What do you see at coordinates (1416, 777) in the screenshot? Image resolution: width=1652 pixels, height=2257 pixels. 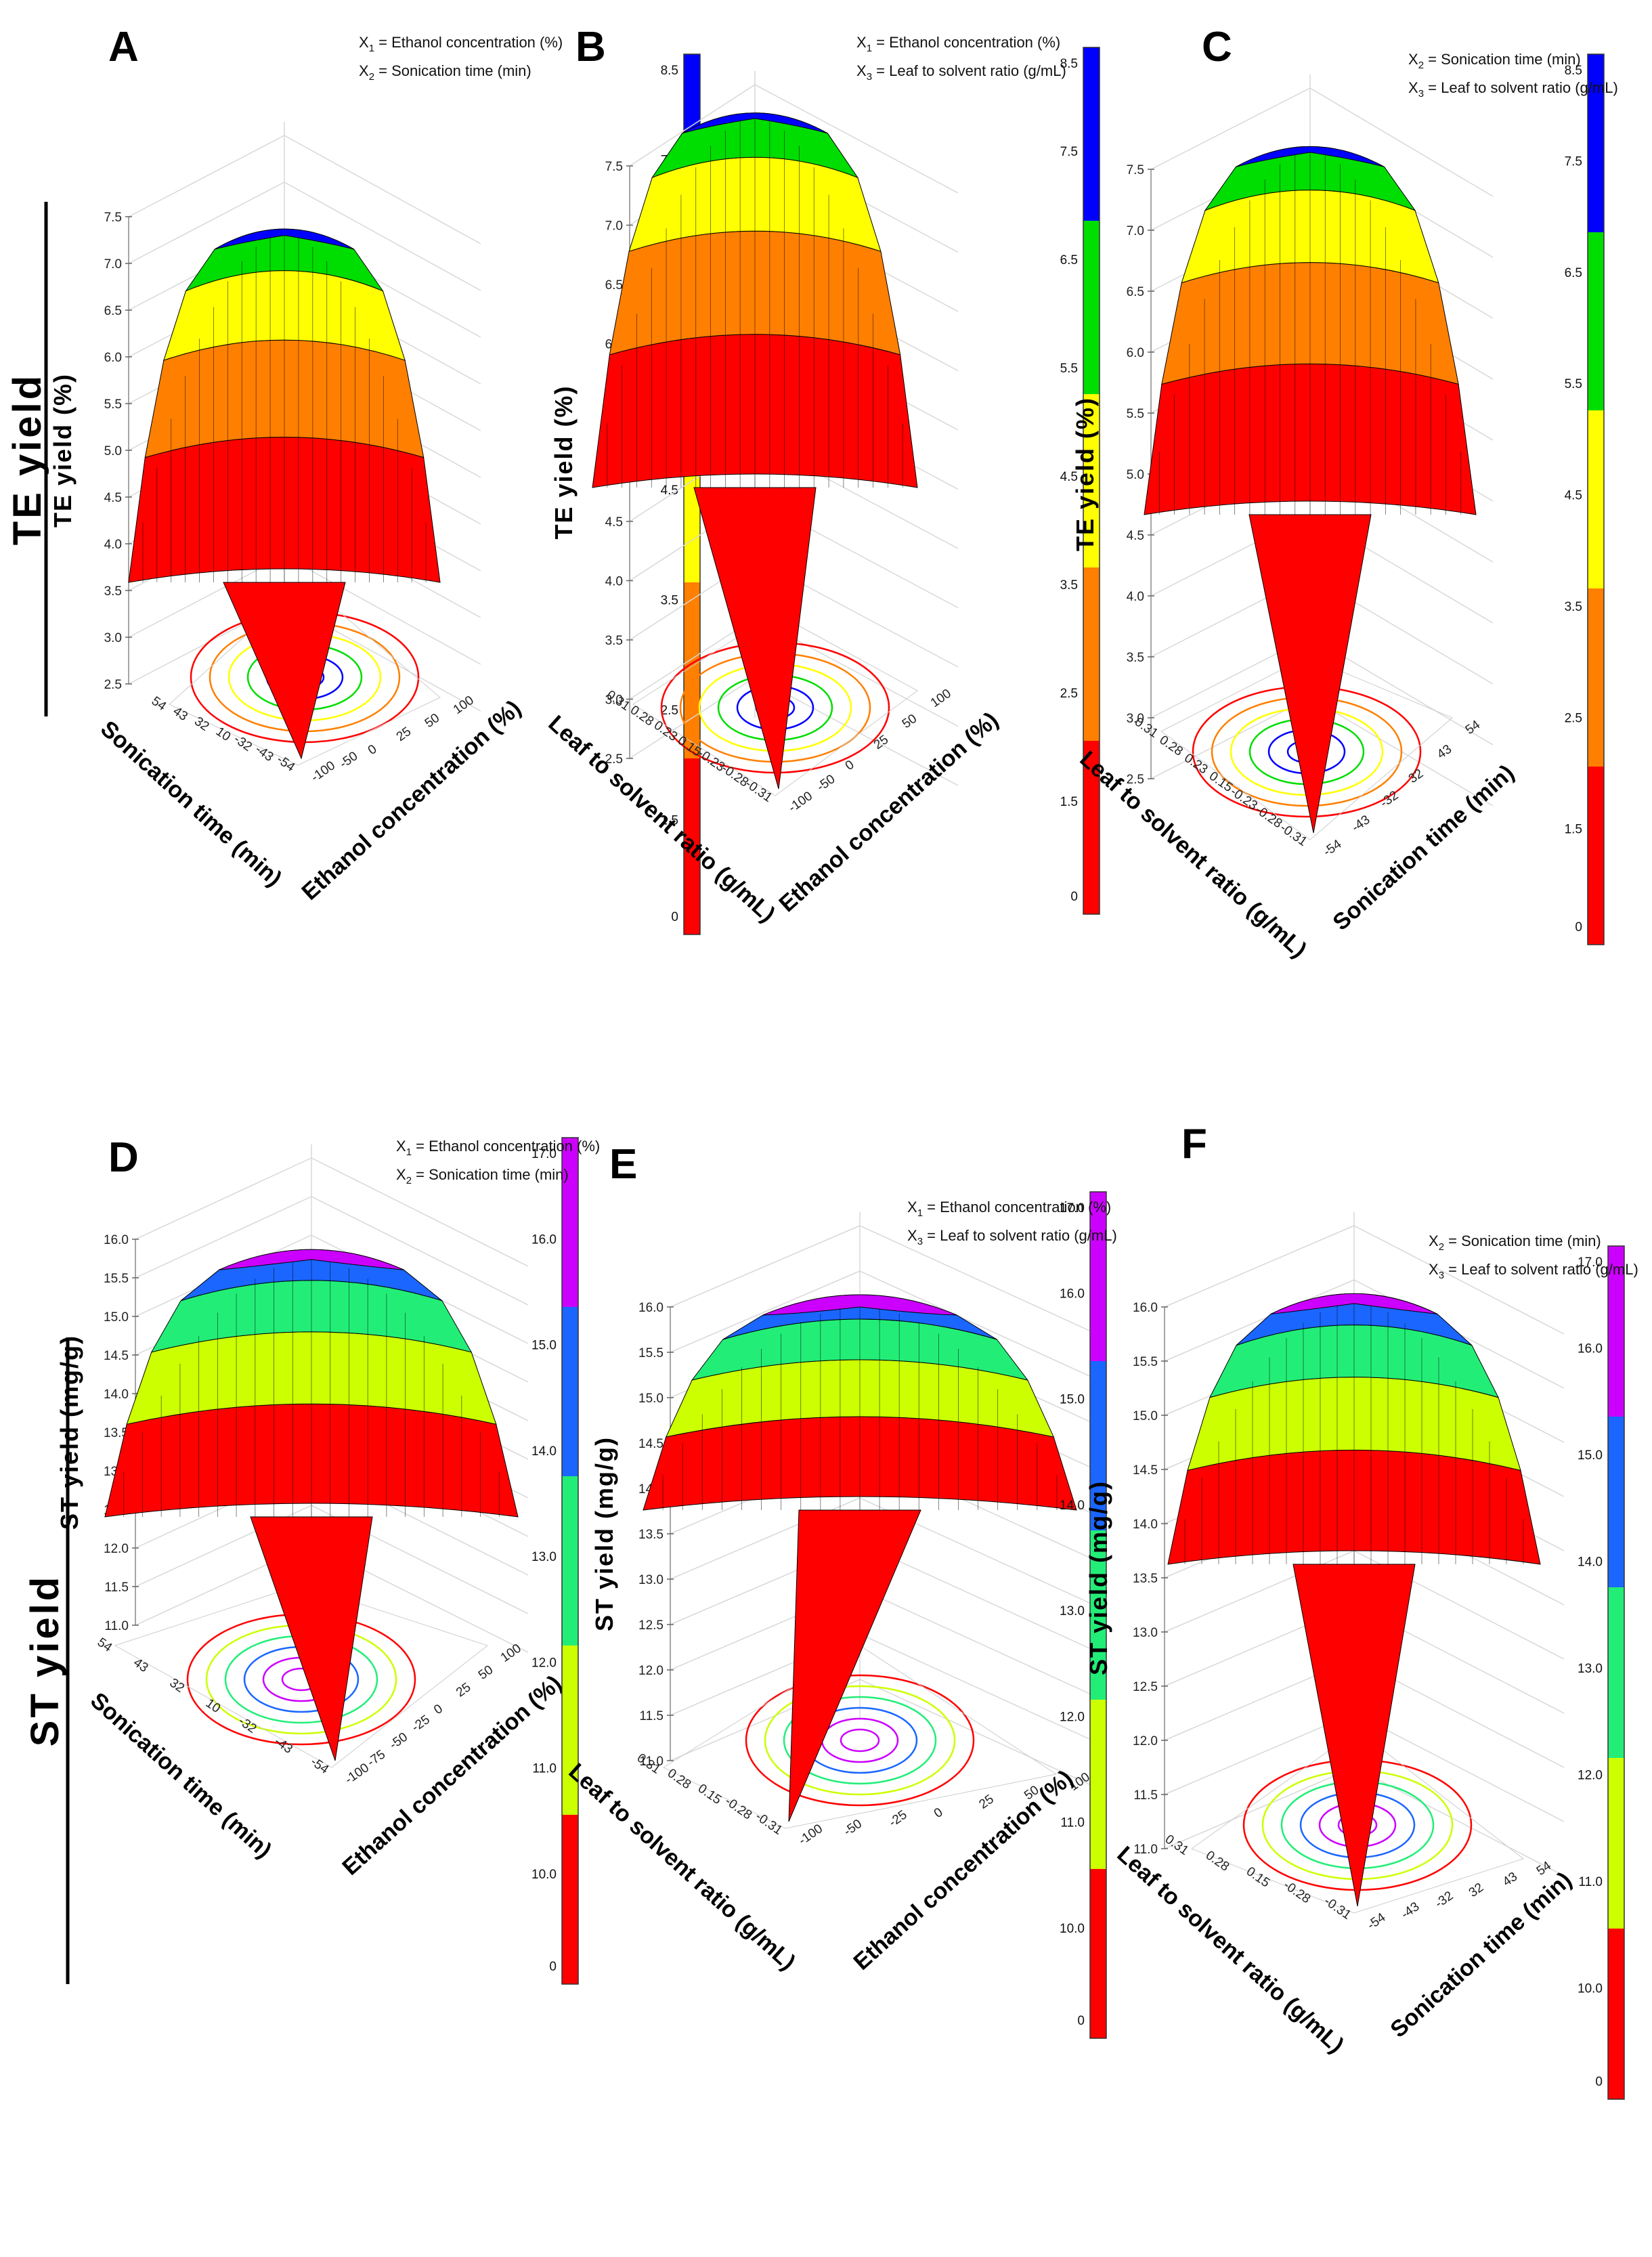 I see `x-tick-label: 32` at bounding box center [1416, 777].